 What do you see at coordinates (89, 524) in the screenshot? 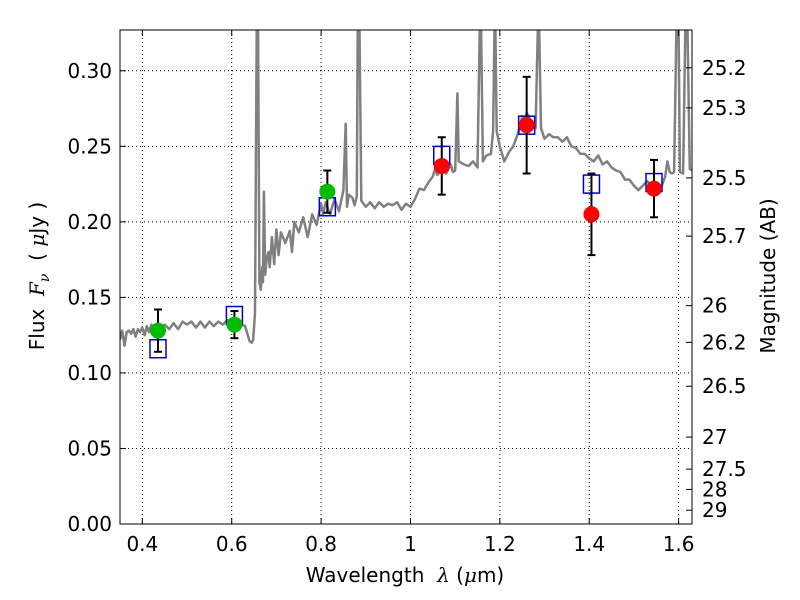
I see `y-tick-label: 0.00` at bounding box center [89, 524].